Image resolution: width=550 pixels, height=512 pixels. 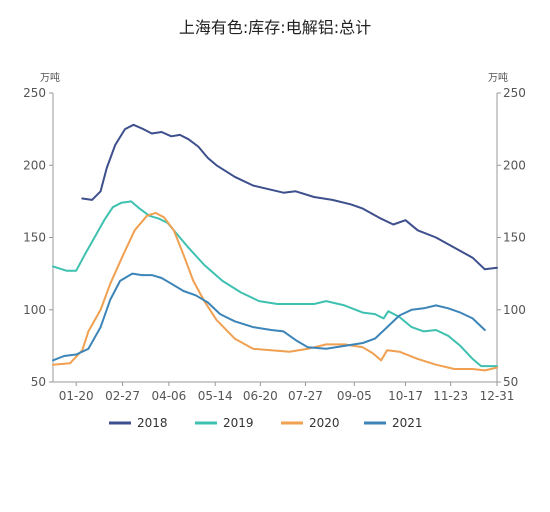 I want to click on y-tick-label-right: 100, so click(x=514, y=310).